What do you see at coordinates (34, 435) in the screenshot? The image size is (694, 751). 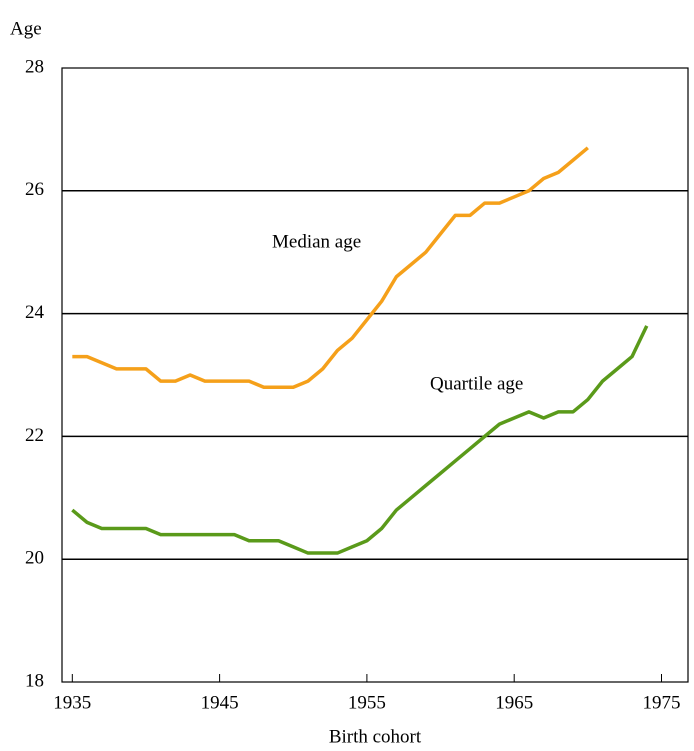 I see `y-tick-label: 22` at bounding box center [34, 435].